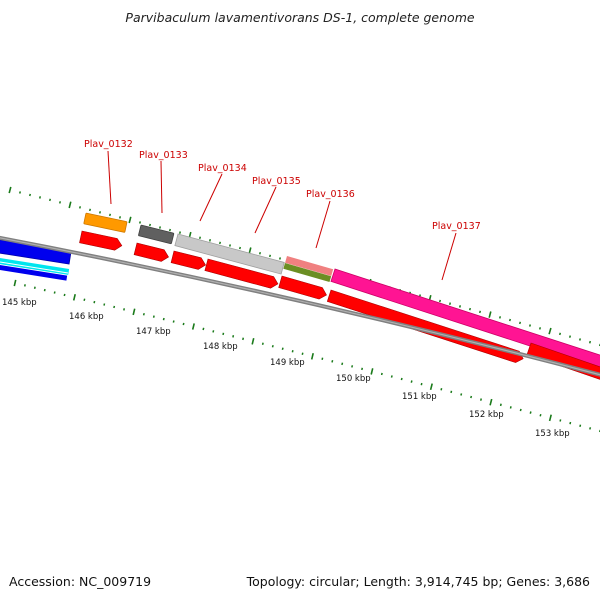 This screenshot has width=600, height=600. What do you see at coordinates (222, 168) in the screenshot?
I see `gene-label: Plav_0134` at bounding box center [222, 168].